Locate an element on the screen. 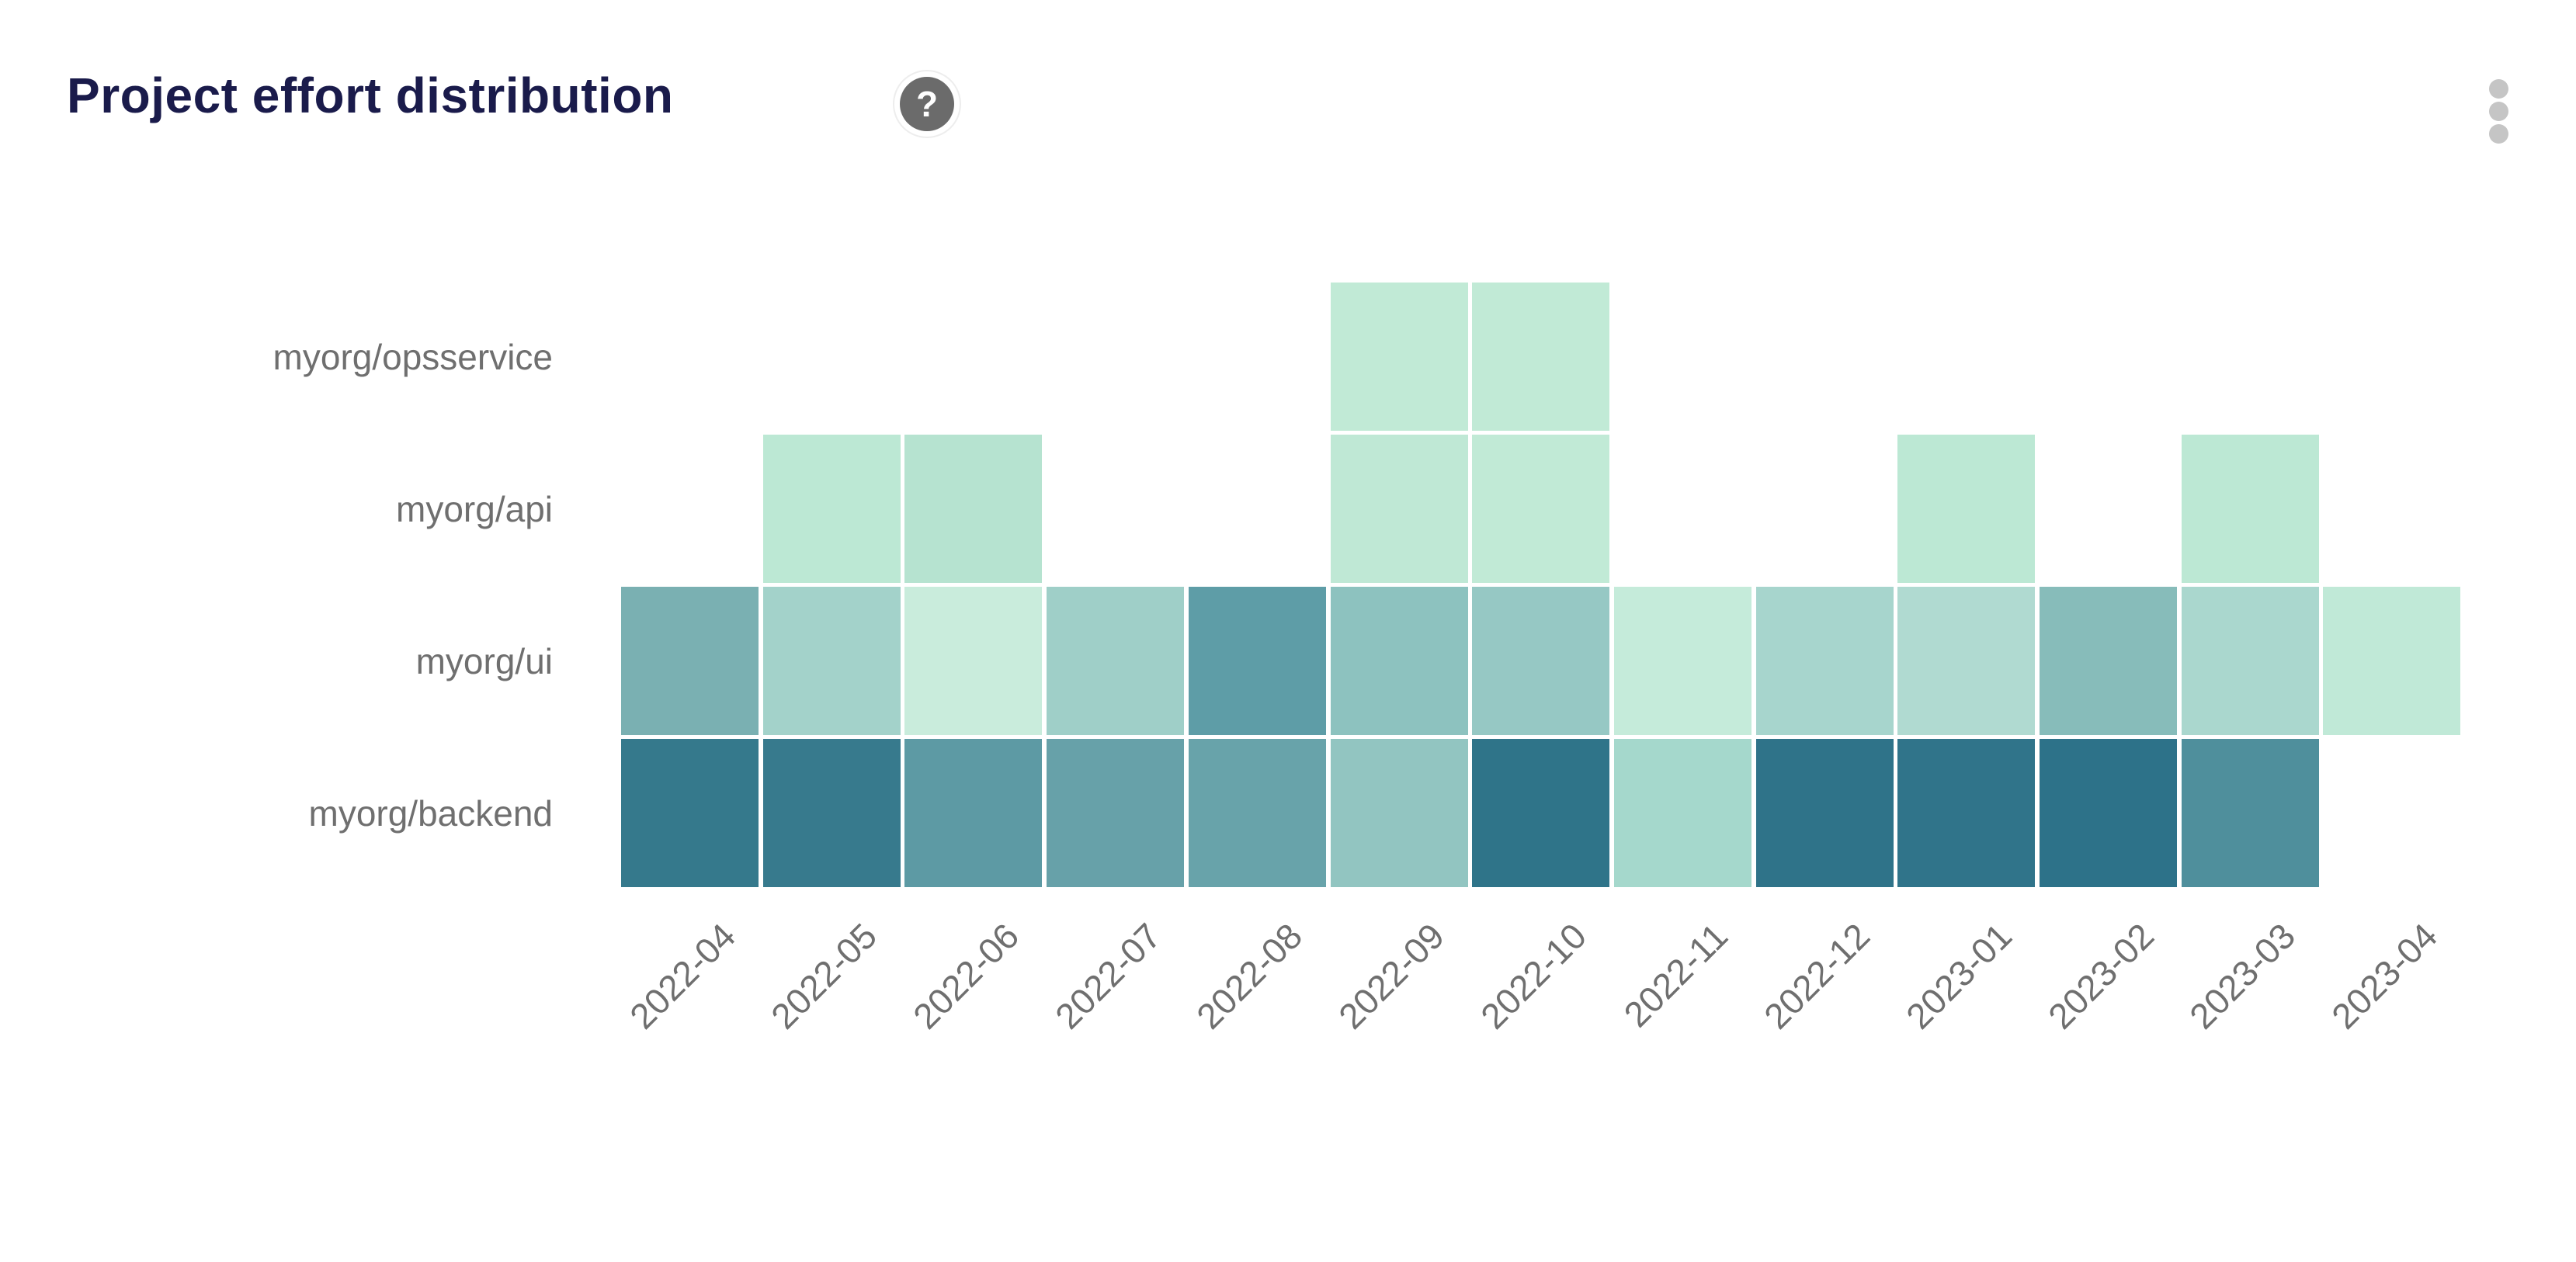 The height and width of the screenshot is (1262, 2576). question-mark-icon: ? is located at coordinates (927, 104).